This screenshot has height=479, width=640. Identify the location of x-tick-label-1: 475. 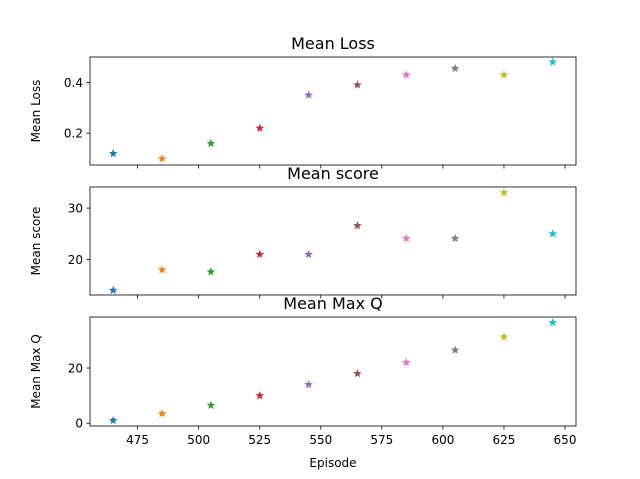
(137, 440).